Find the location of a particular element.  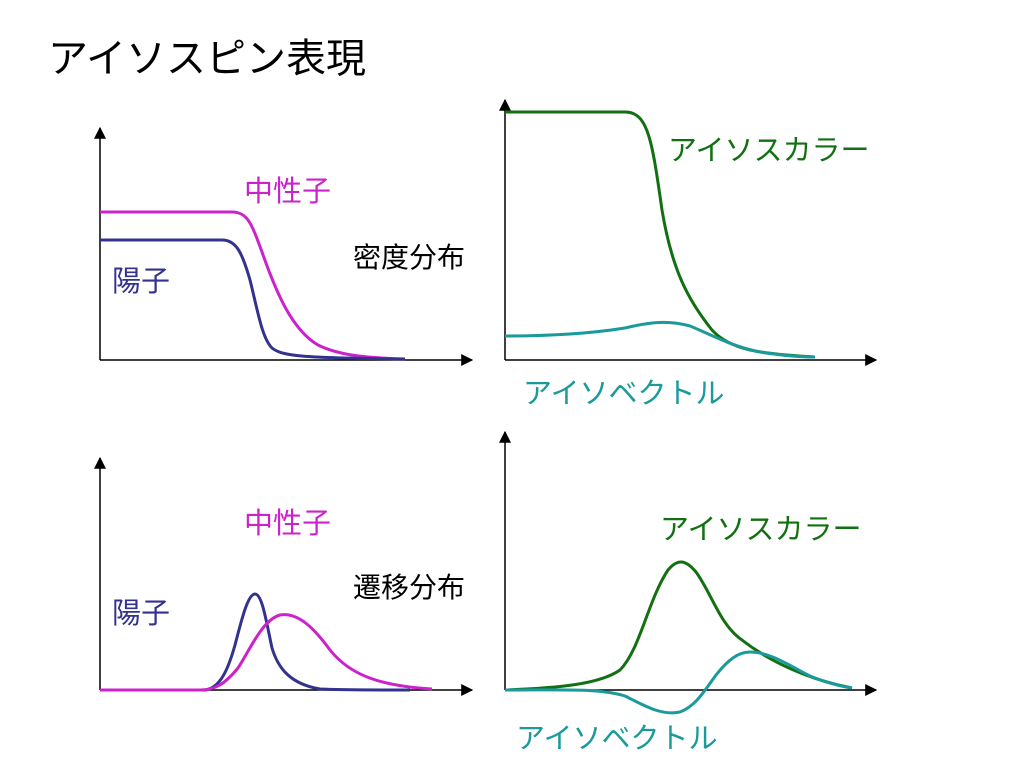

transition-isospin-plot is located at coordinates (688, 572).